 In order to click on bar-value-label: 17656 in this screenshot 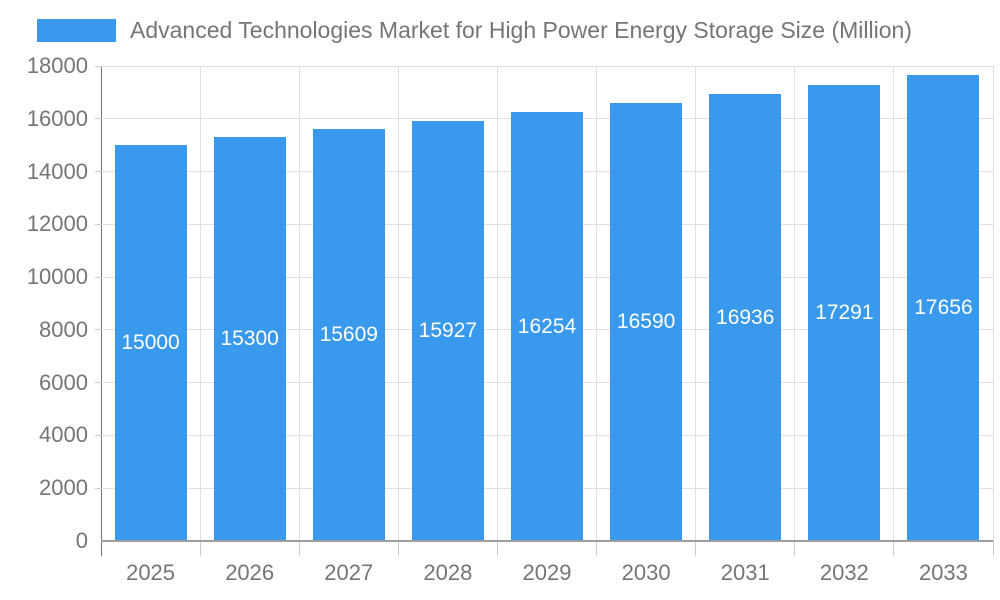, I will do `click(943, 308)`.